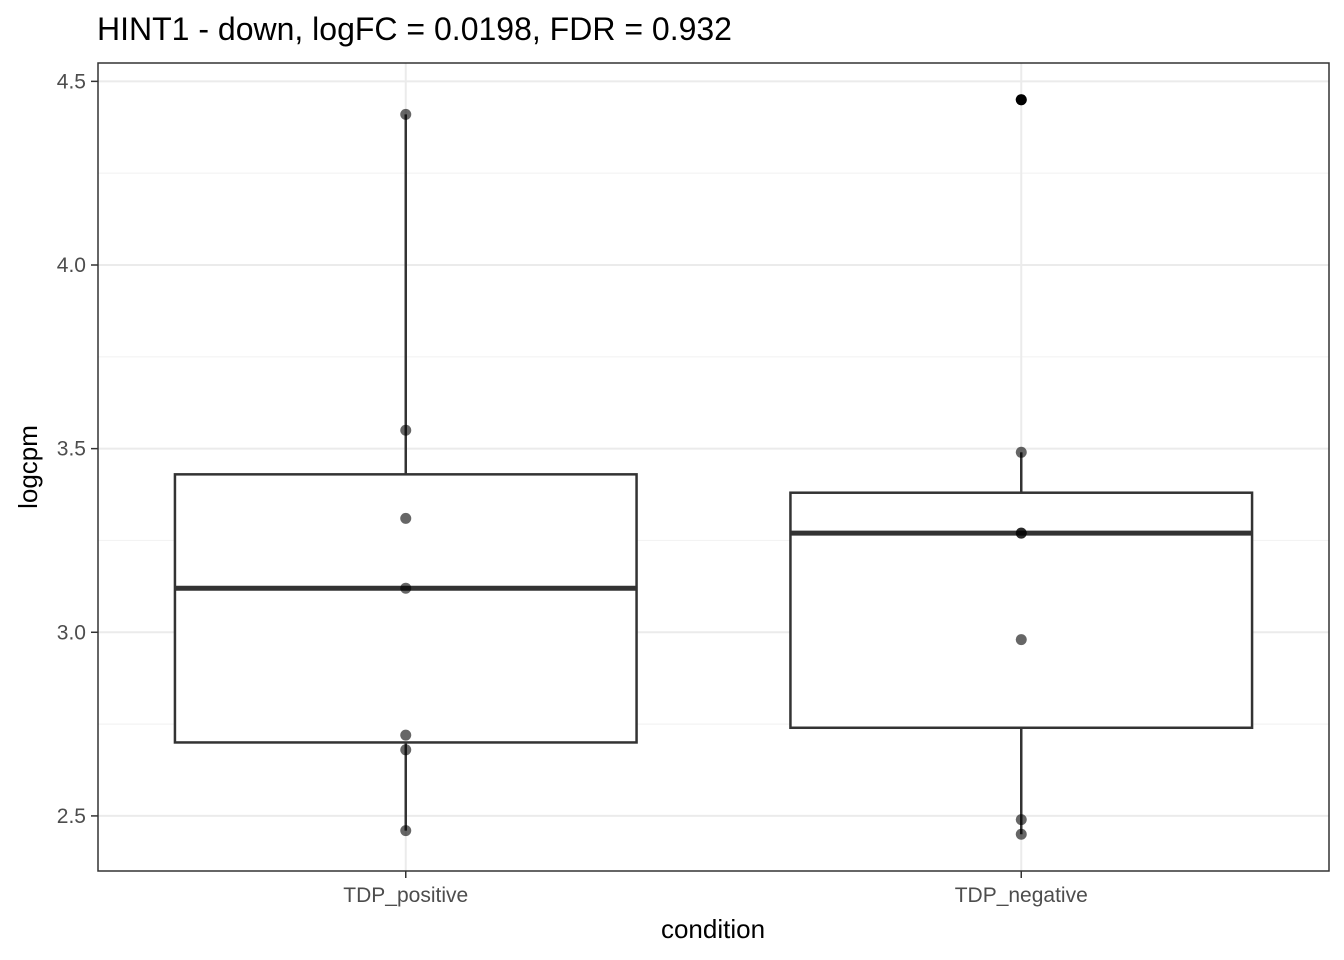 This screenshot has height=960, width=1344. I want to click on y-tick-label: 3.0, so click(71, 632).